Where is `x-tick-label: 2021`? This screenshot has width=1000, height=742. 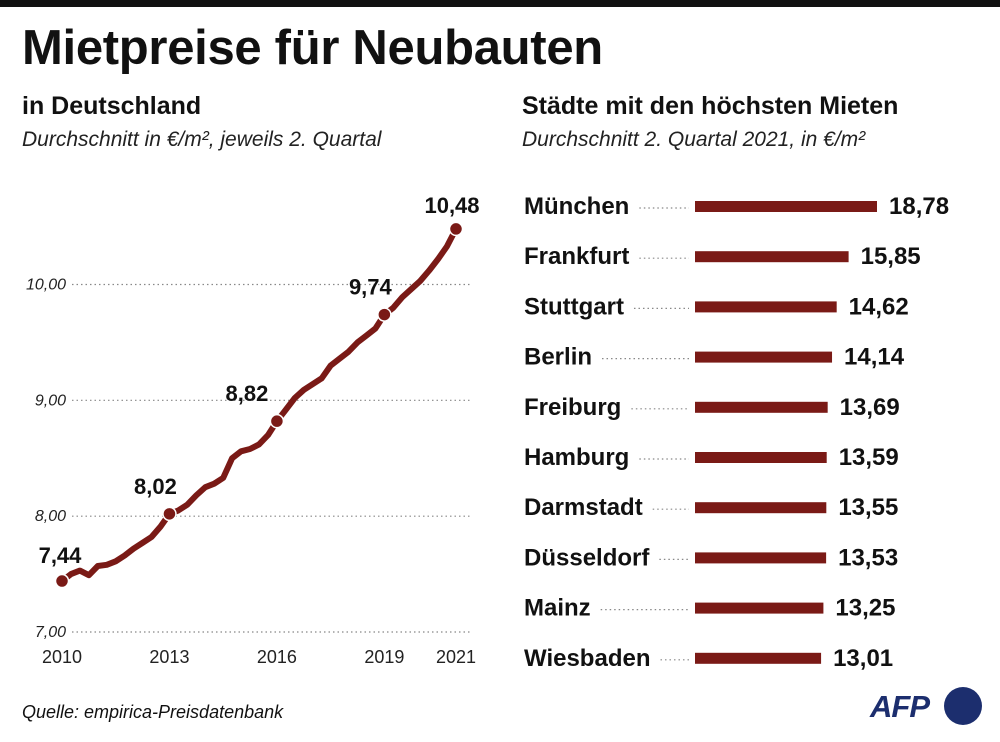
x-tick-label: 2021 is located at coordinates (456, 657).